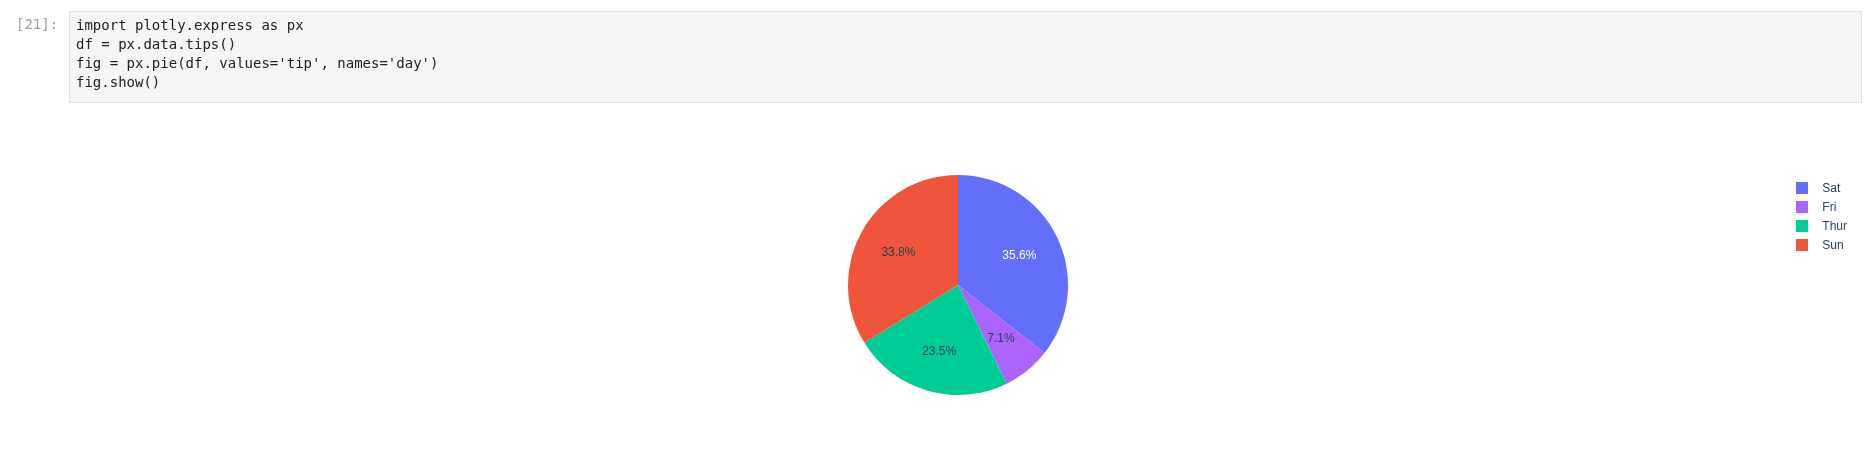 The width and height of the screenshot is (1870, 465). I want to click on data-label: 23.5%, so click(939, 350).